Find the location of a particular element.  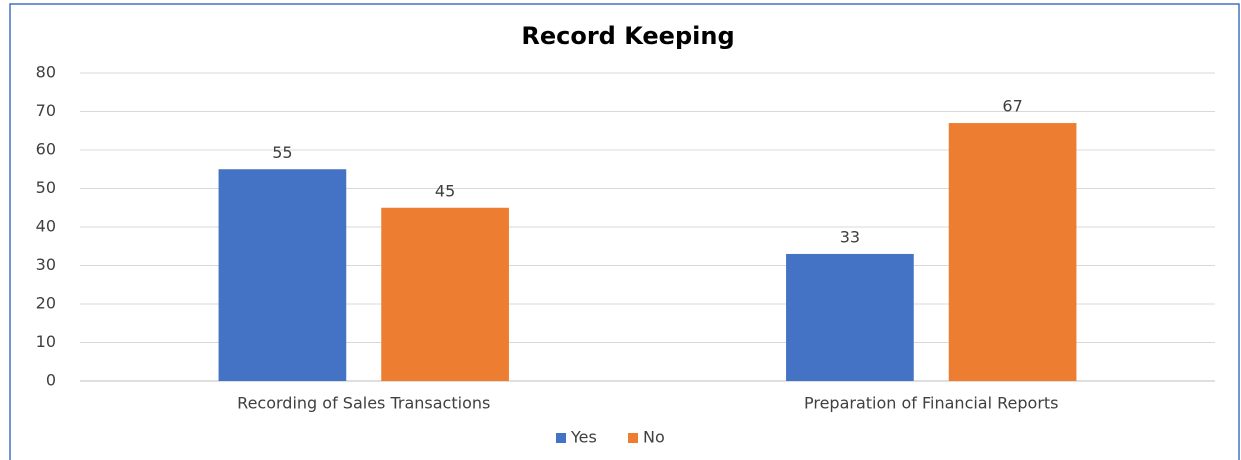

chart-title: Record Keeping is located at coordinates (627, 36).